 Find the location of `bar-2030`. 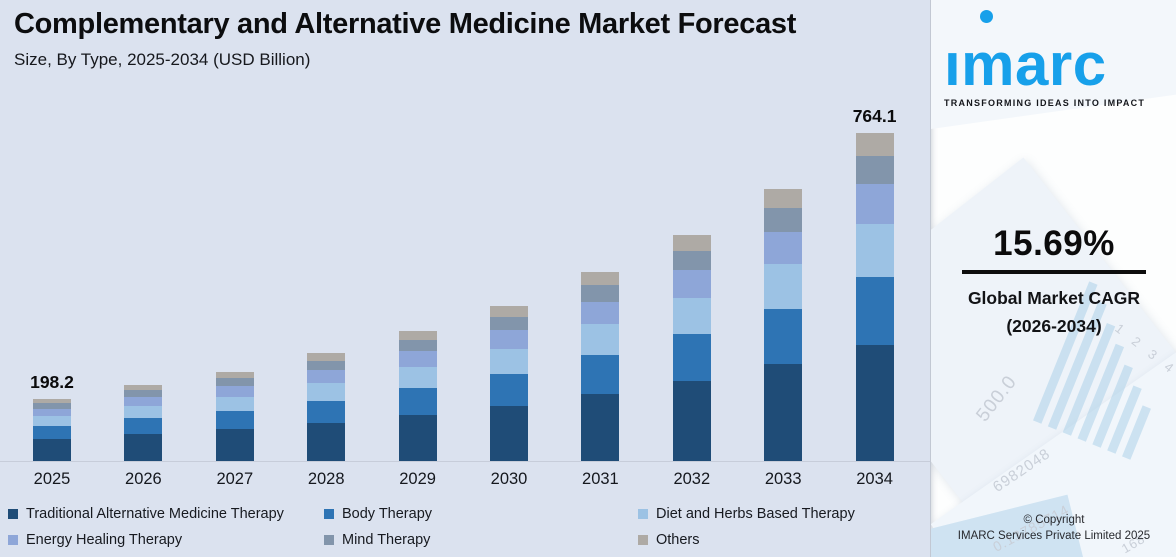

bar-2030 is located at coordinates (509, 383).